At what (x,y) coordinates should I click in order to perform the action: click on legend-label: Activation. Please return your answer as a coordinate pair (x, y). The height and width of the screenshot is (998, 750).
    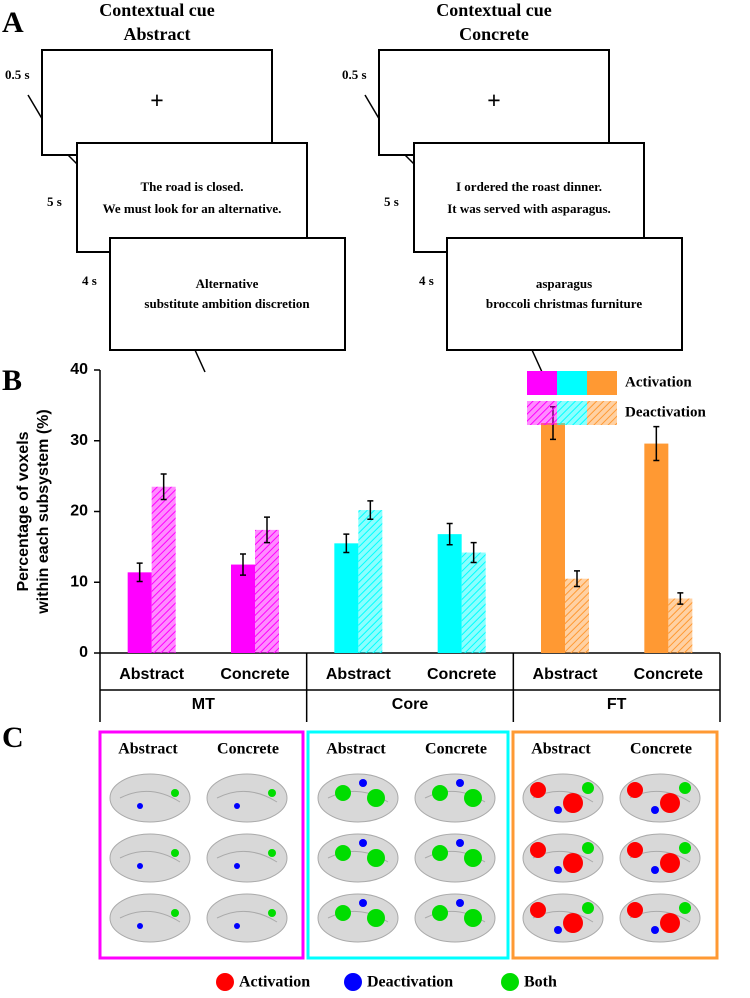
    Looking at the image, I should click on (658, 382).